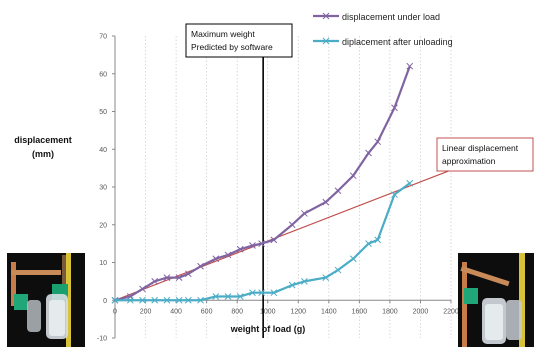 The image size is (534, 347). I want to click on y-tick-label--10: -10, so click(102, 339).